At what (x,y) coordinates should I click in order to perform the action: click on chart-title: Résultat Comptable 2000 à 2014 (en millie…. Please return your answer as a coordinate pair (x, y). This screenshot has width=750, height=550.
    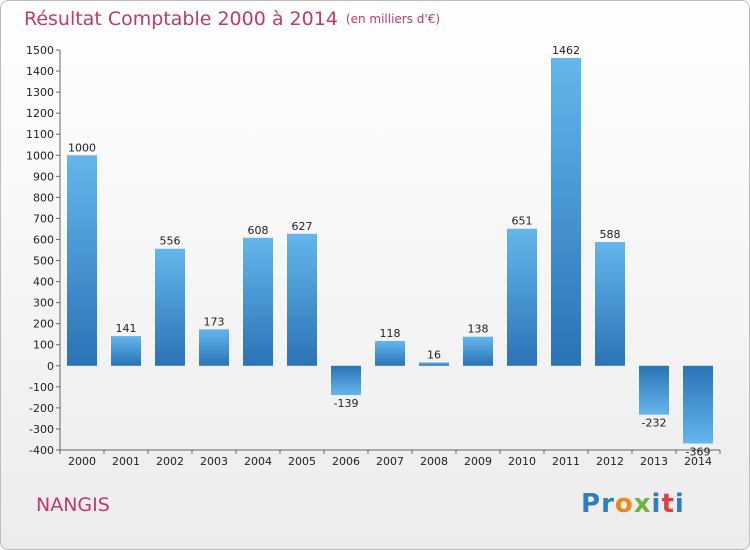
    Looking at the image, I should click on (232, 19).